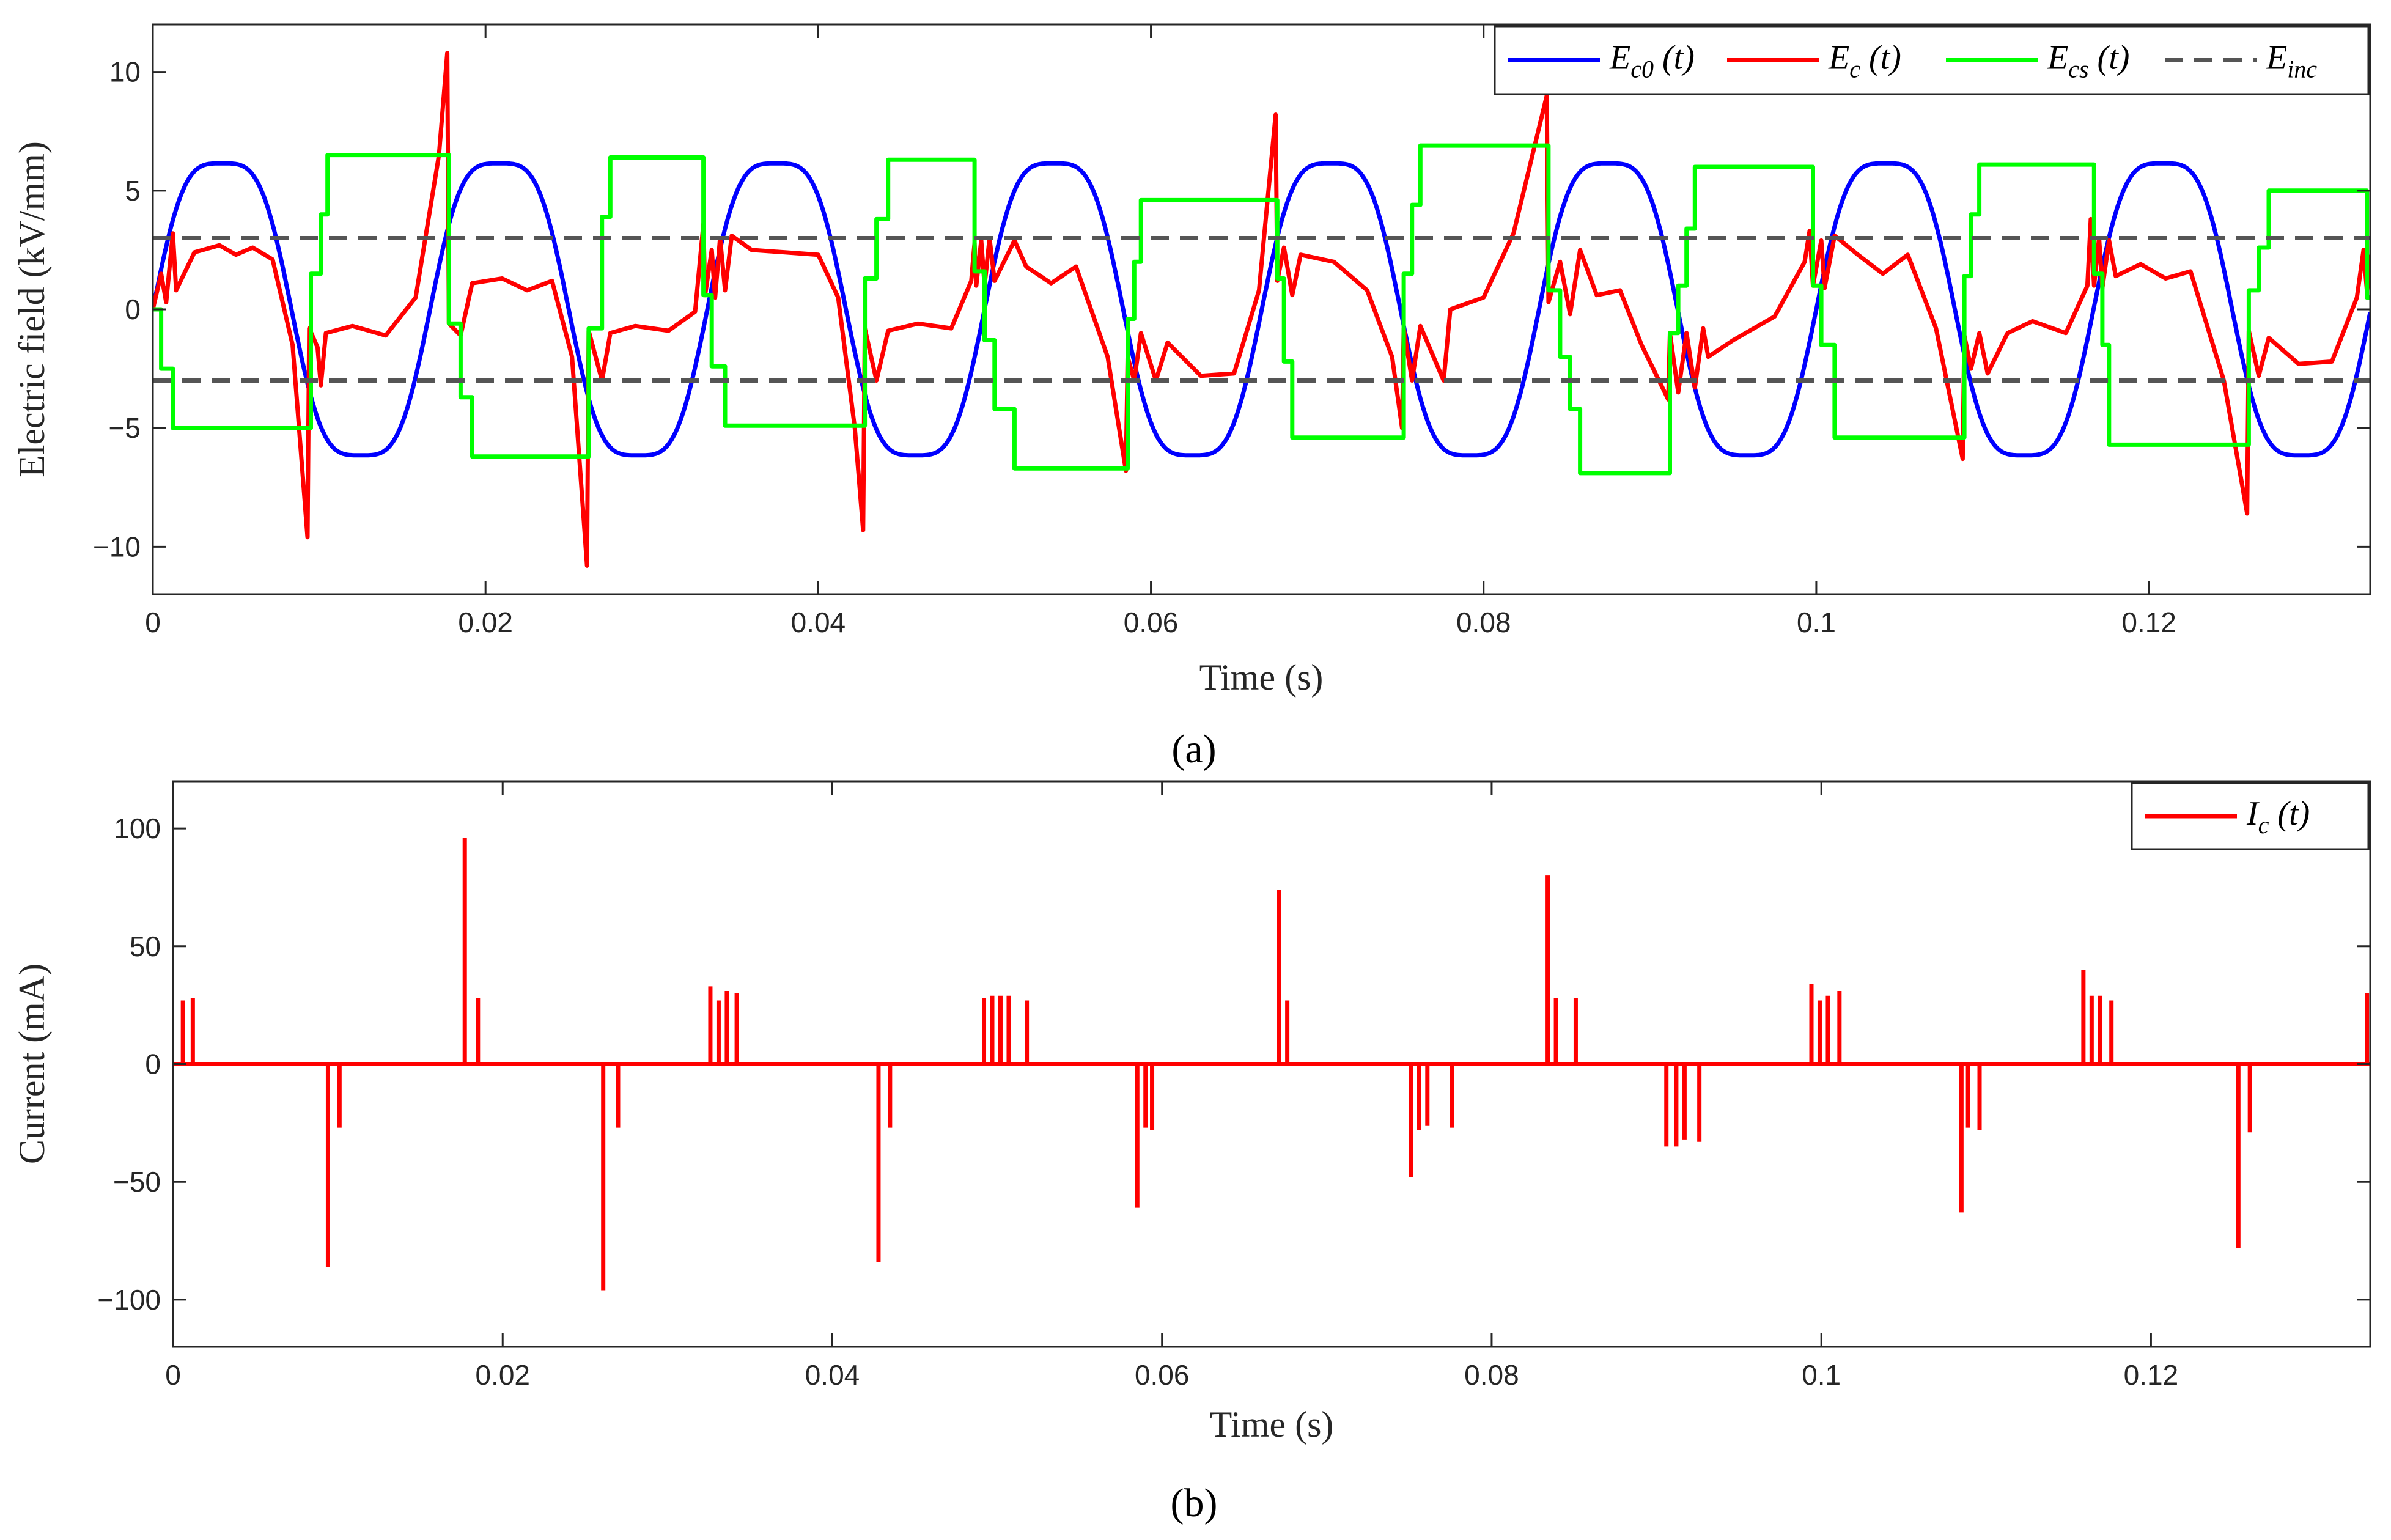 This screenshot has width=2391, height=1540. Describe the element at coordinates (125, 72) in the screenshot. I see `y-tick-label-a: 10` at that location.